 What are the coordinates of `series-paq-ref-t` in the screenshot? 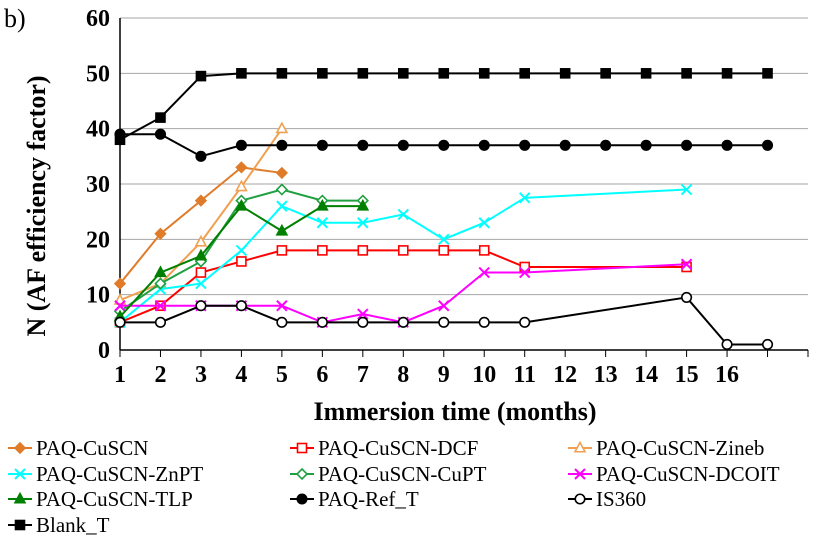 It's located at (444, 145).